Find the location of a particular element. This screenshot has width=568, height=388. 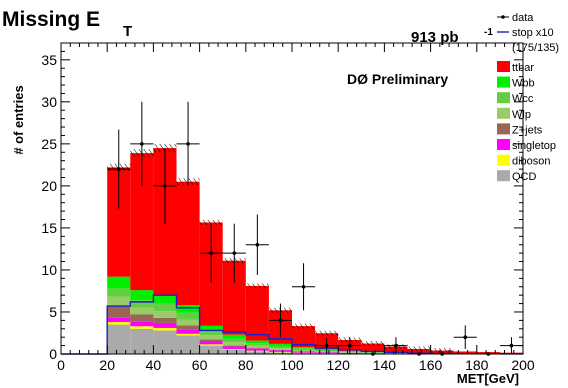

legend-label: Wcc is located at coordinates (523, 99).